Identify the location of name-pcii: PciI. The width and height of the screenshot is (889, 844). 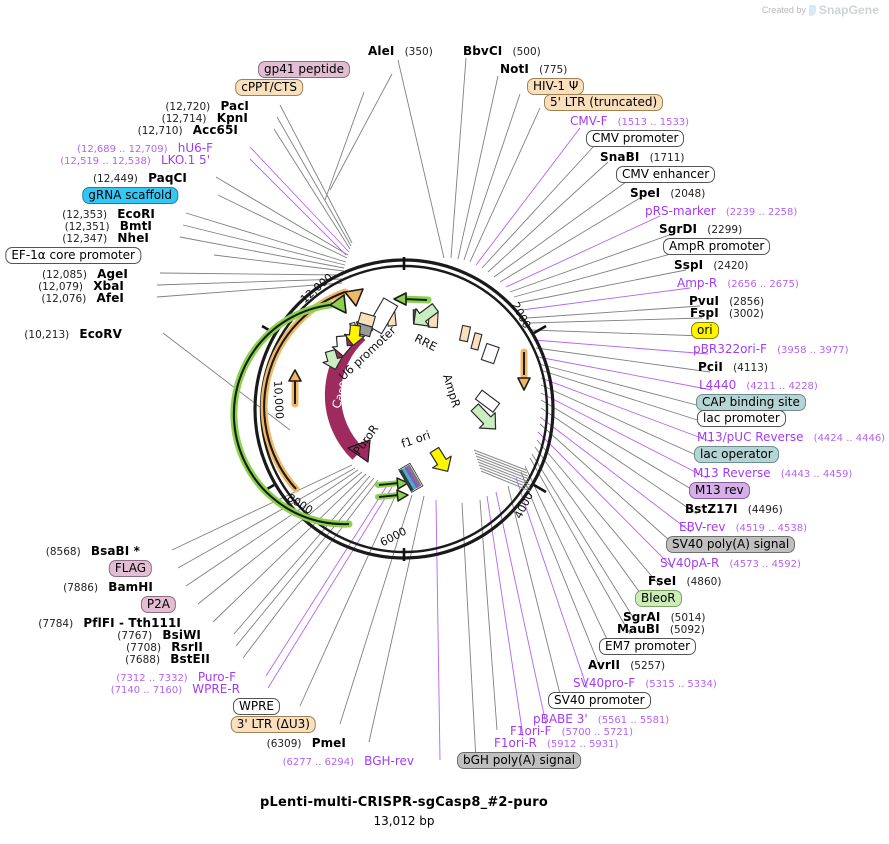
(710, 367).